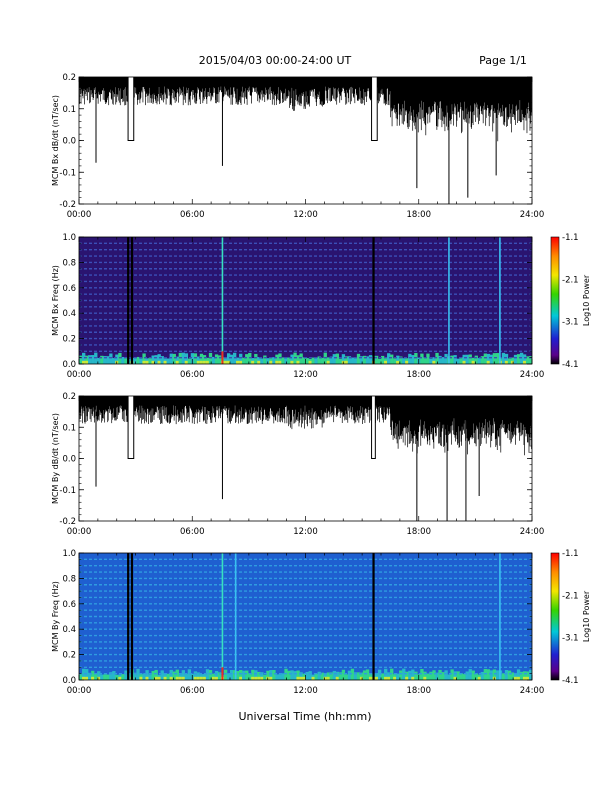  I want to click on x-tick-label: 18:00, so click(419, 691).